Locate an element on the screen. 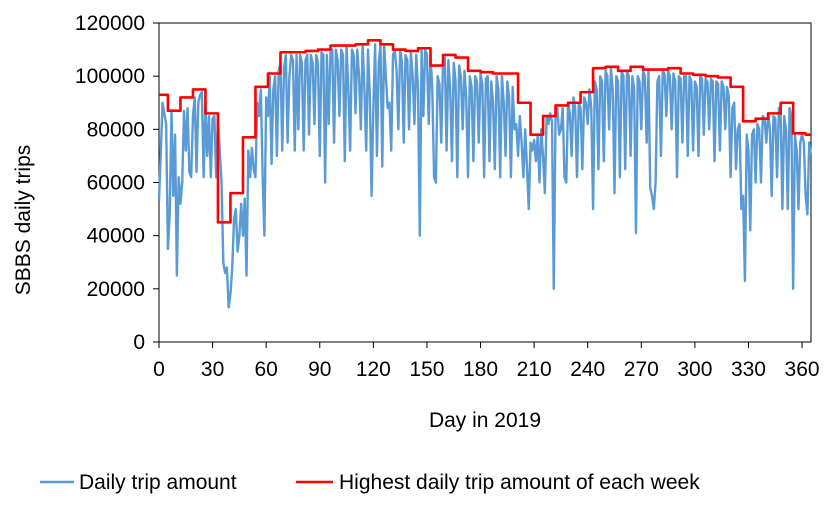 The image size is (827, 506). x-tick-label: 120 is located at coordinates (373, 369).